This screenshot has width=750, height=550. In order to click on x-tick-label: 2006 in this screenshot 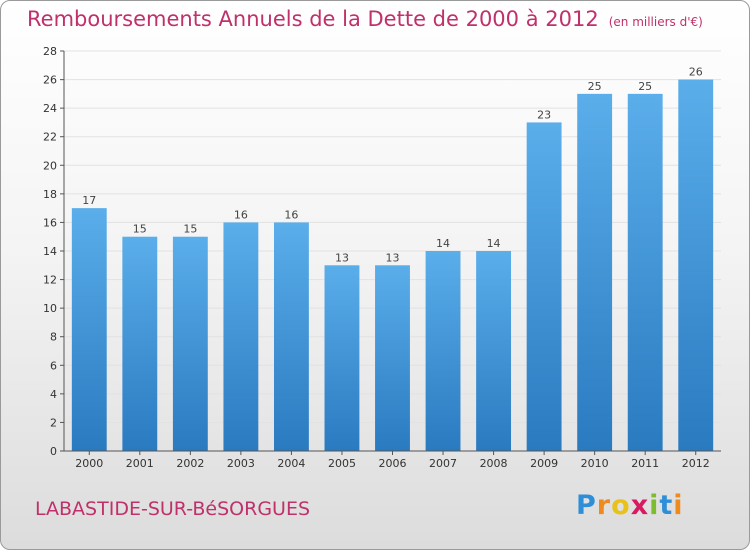, I will do `click(393, 463)`.